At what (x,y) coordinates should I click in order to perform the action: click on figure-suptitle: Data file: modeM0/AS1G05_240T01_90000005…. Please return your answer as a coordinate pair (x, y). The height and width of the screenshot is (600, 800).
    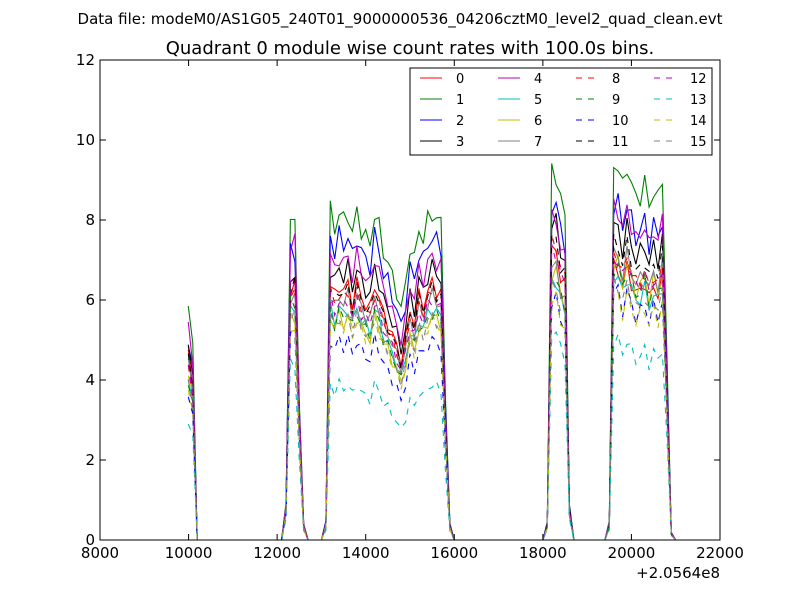
    Looking at the image, I should click on (400, 19).